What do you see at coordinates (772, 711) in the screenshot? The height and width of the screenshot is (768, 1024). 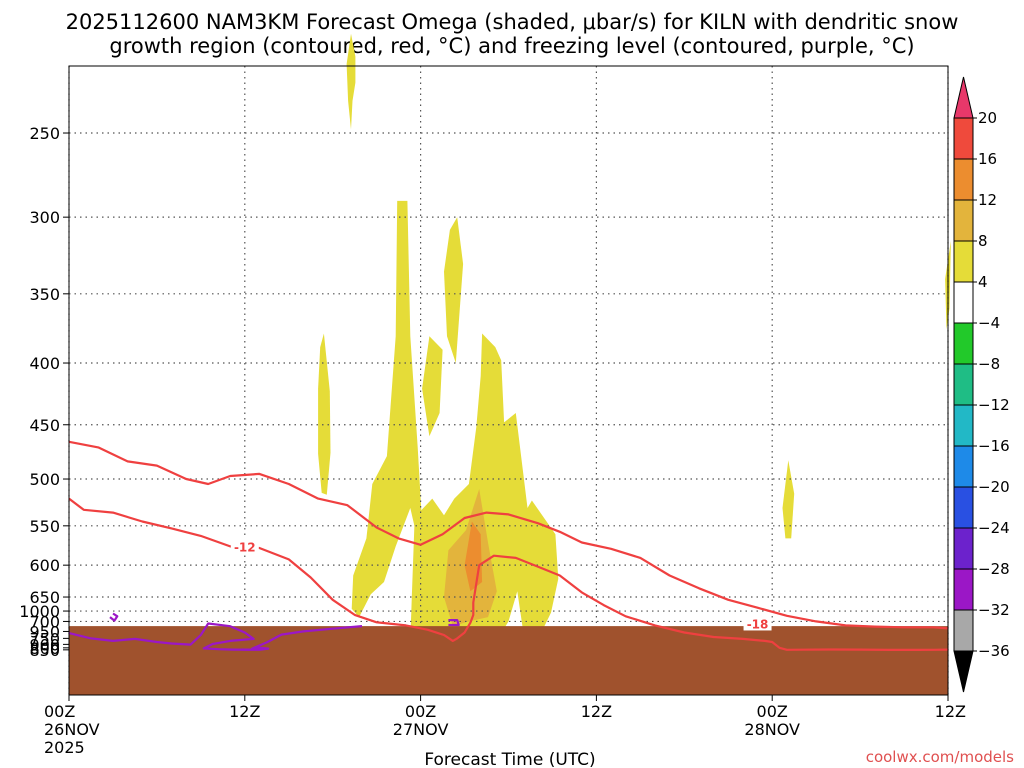 I see `xtick-label-48-0: 00Z` at bounding box center [772, 711].